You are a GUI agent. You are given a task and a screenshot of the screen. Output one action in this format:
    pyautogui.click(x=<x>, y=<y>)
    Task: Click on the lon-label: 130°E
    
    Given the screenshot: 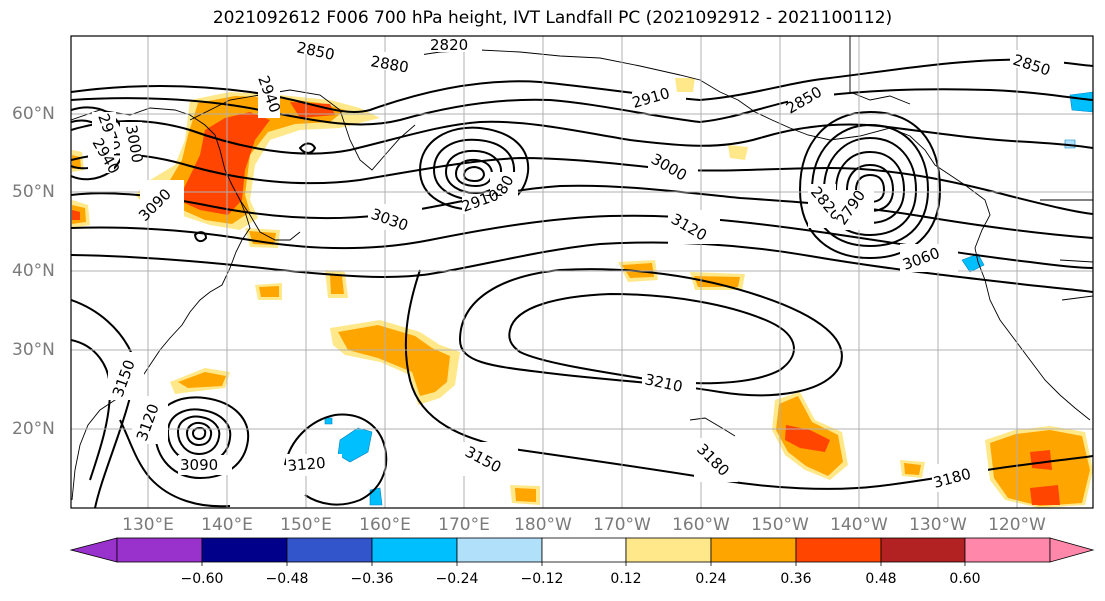 What is the action you would take?
    pyautogui.click(x=148, y=525)
    